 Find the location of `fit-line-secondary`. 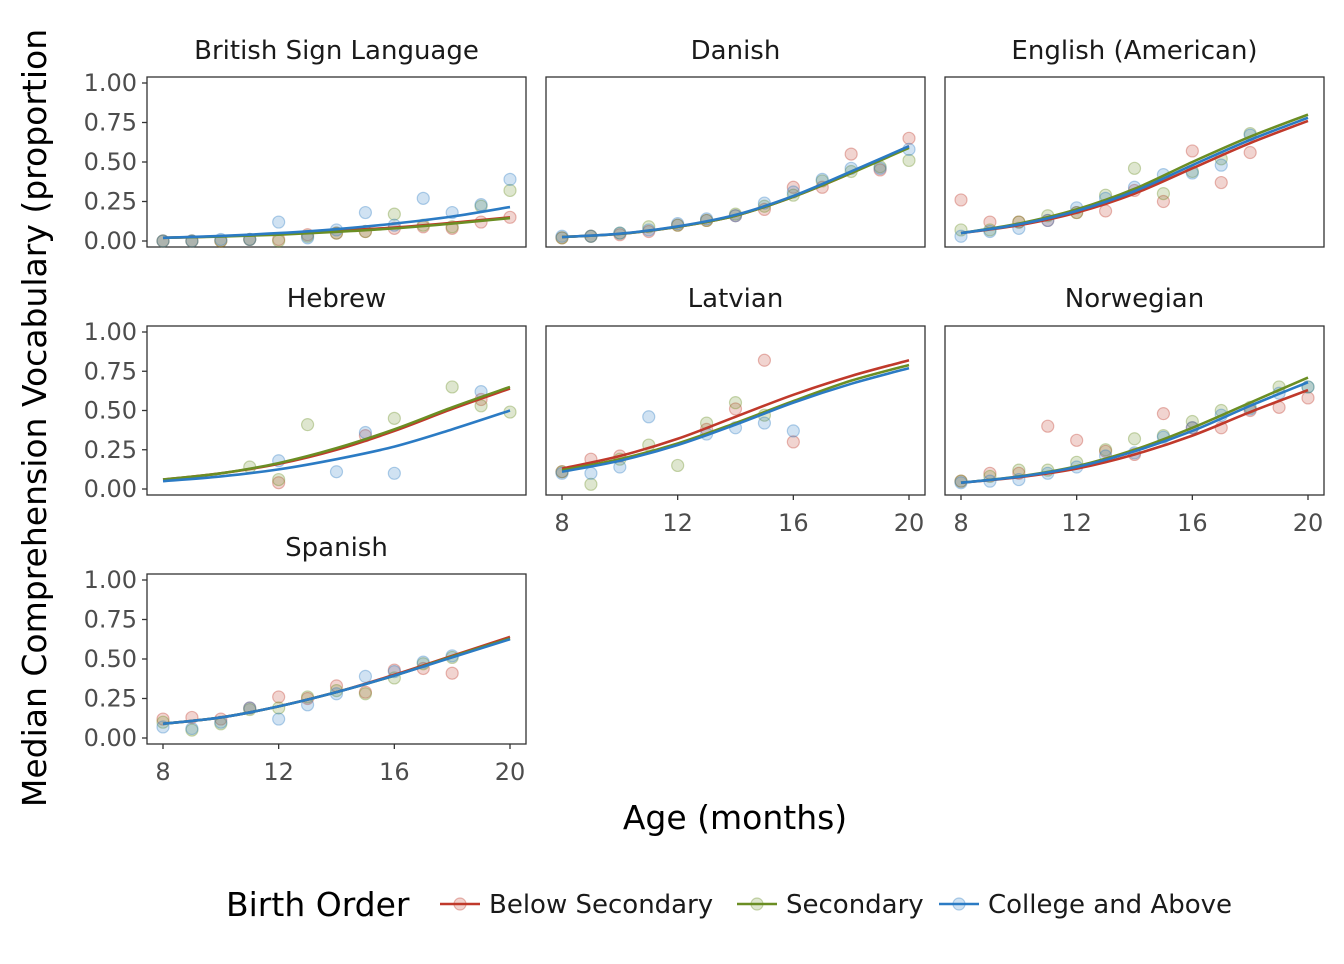

fit-line-secondary is located at coordinates (735, 417).